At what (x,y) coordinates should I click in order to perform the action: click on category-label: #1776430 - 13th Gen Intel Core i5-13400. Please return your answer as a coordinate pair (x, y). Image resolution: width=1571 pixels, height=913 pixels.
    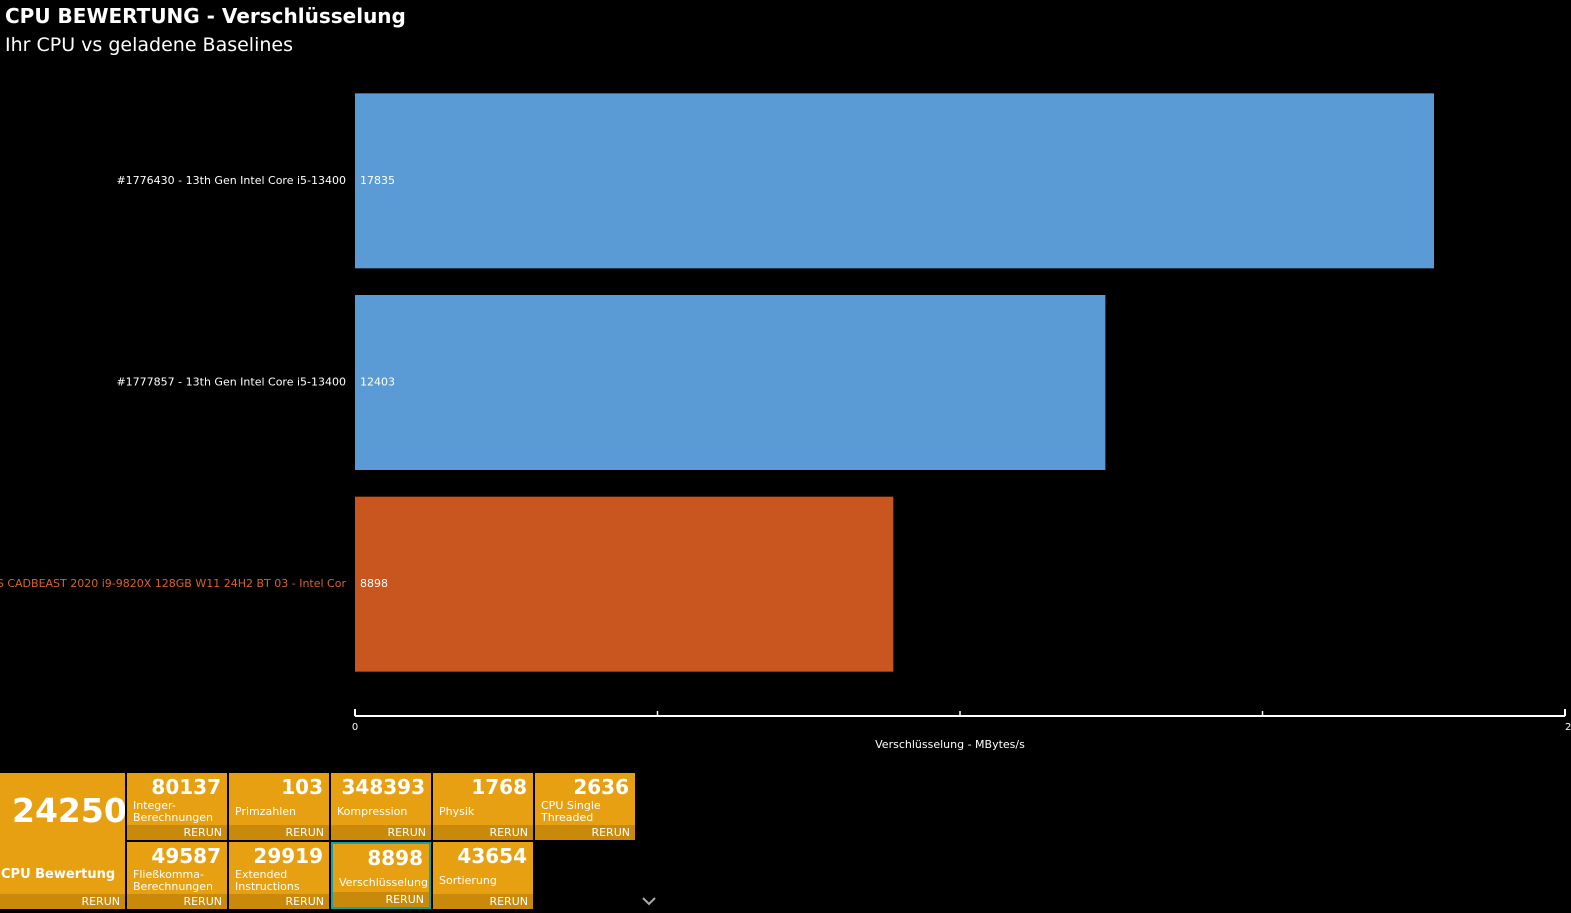
    Looking at the image, I should click on (231, 180).